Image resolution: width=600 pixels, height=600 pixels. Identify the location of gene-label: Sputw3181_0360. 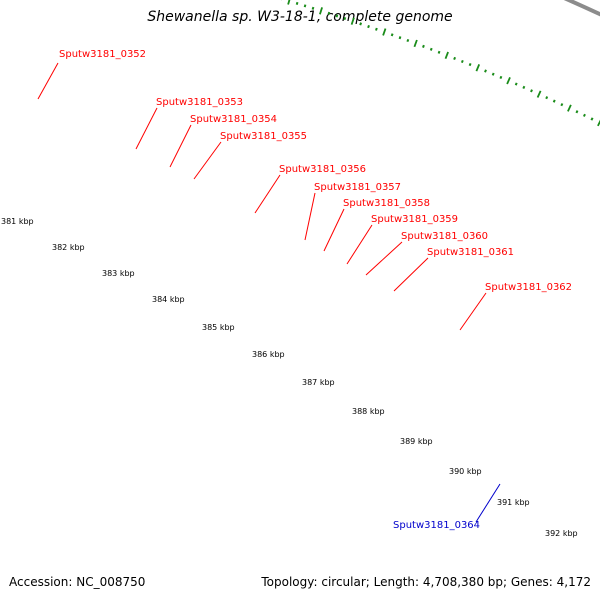
(444, 236).